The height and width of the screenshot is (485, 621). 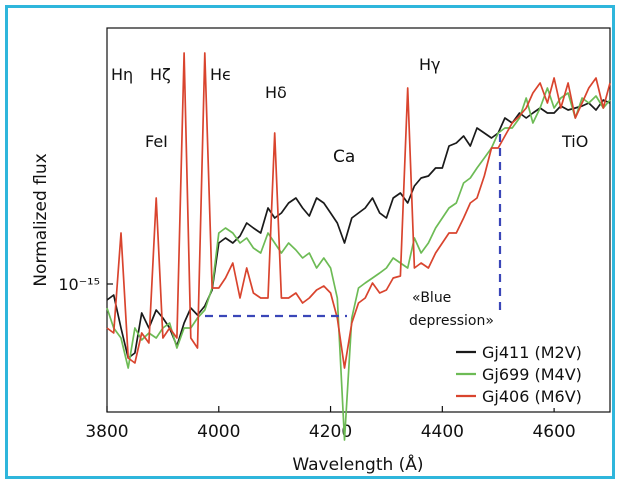 I want to click on annotation-h-gamma: Hγ, so click(x=430, y=64).